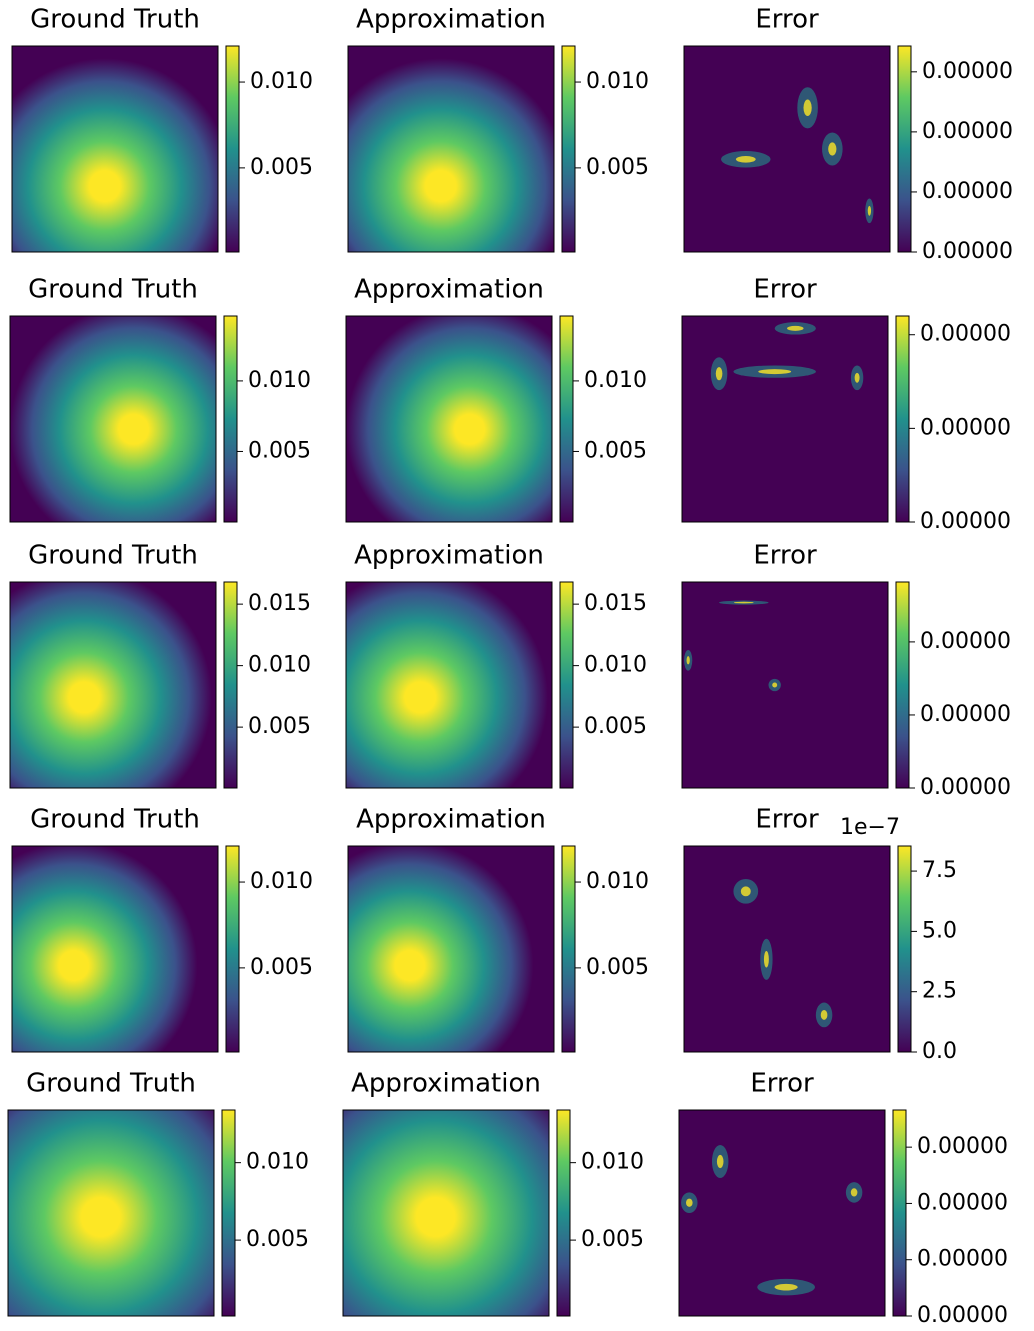 This screenshot has width=1034, height=1331. What do you see at coordinates (939, 991) in the screenshot?
I see `colorbar-tick-label: 2.5` at bounding box center [939, 991].